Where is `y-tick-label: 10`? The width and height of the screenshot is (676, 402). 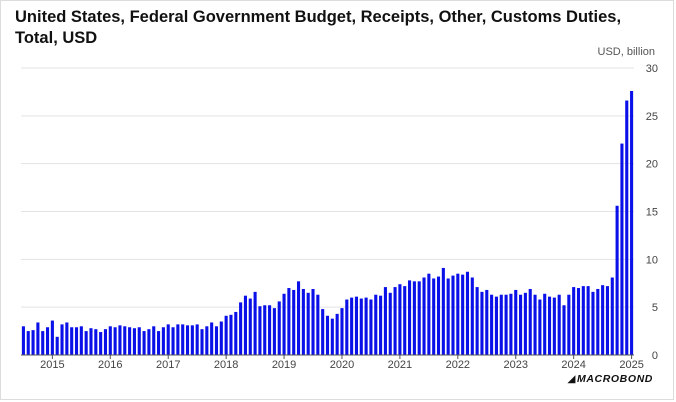
y-tick-label: 10 is located at coordinates (652, 260).